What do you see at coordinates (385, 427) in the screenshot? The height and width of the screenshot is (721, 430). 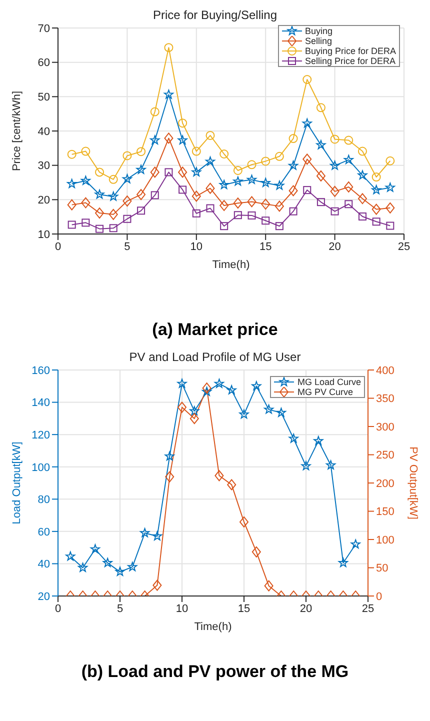 I see `y2-tick-label: 300` at bounding box center [385, 427].